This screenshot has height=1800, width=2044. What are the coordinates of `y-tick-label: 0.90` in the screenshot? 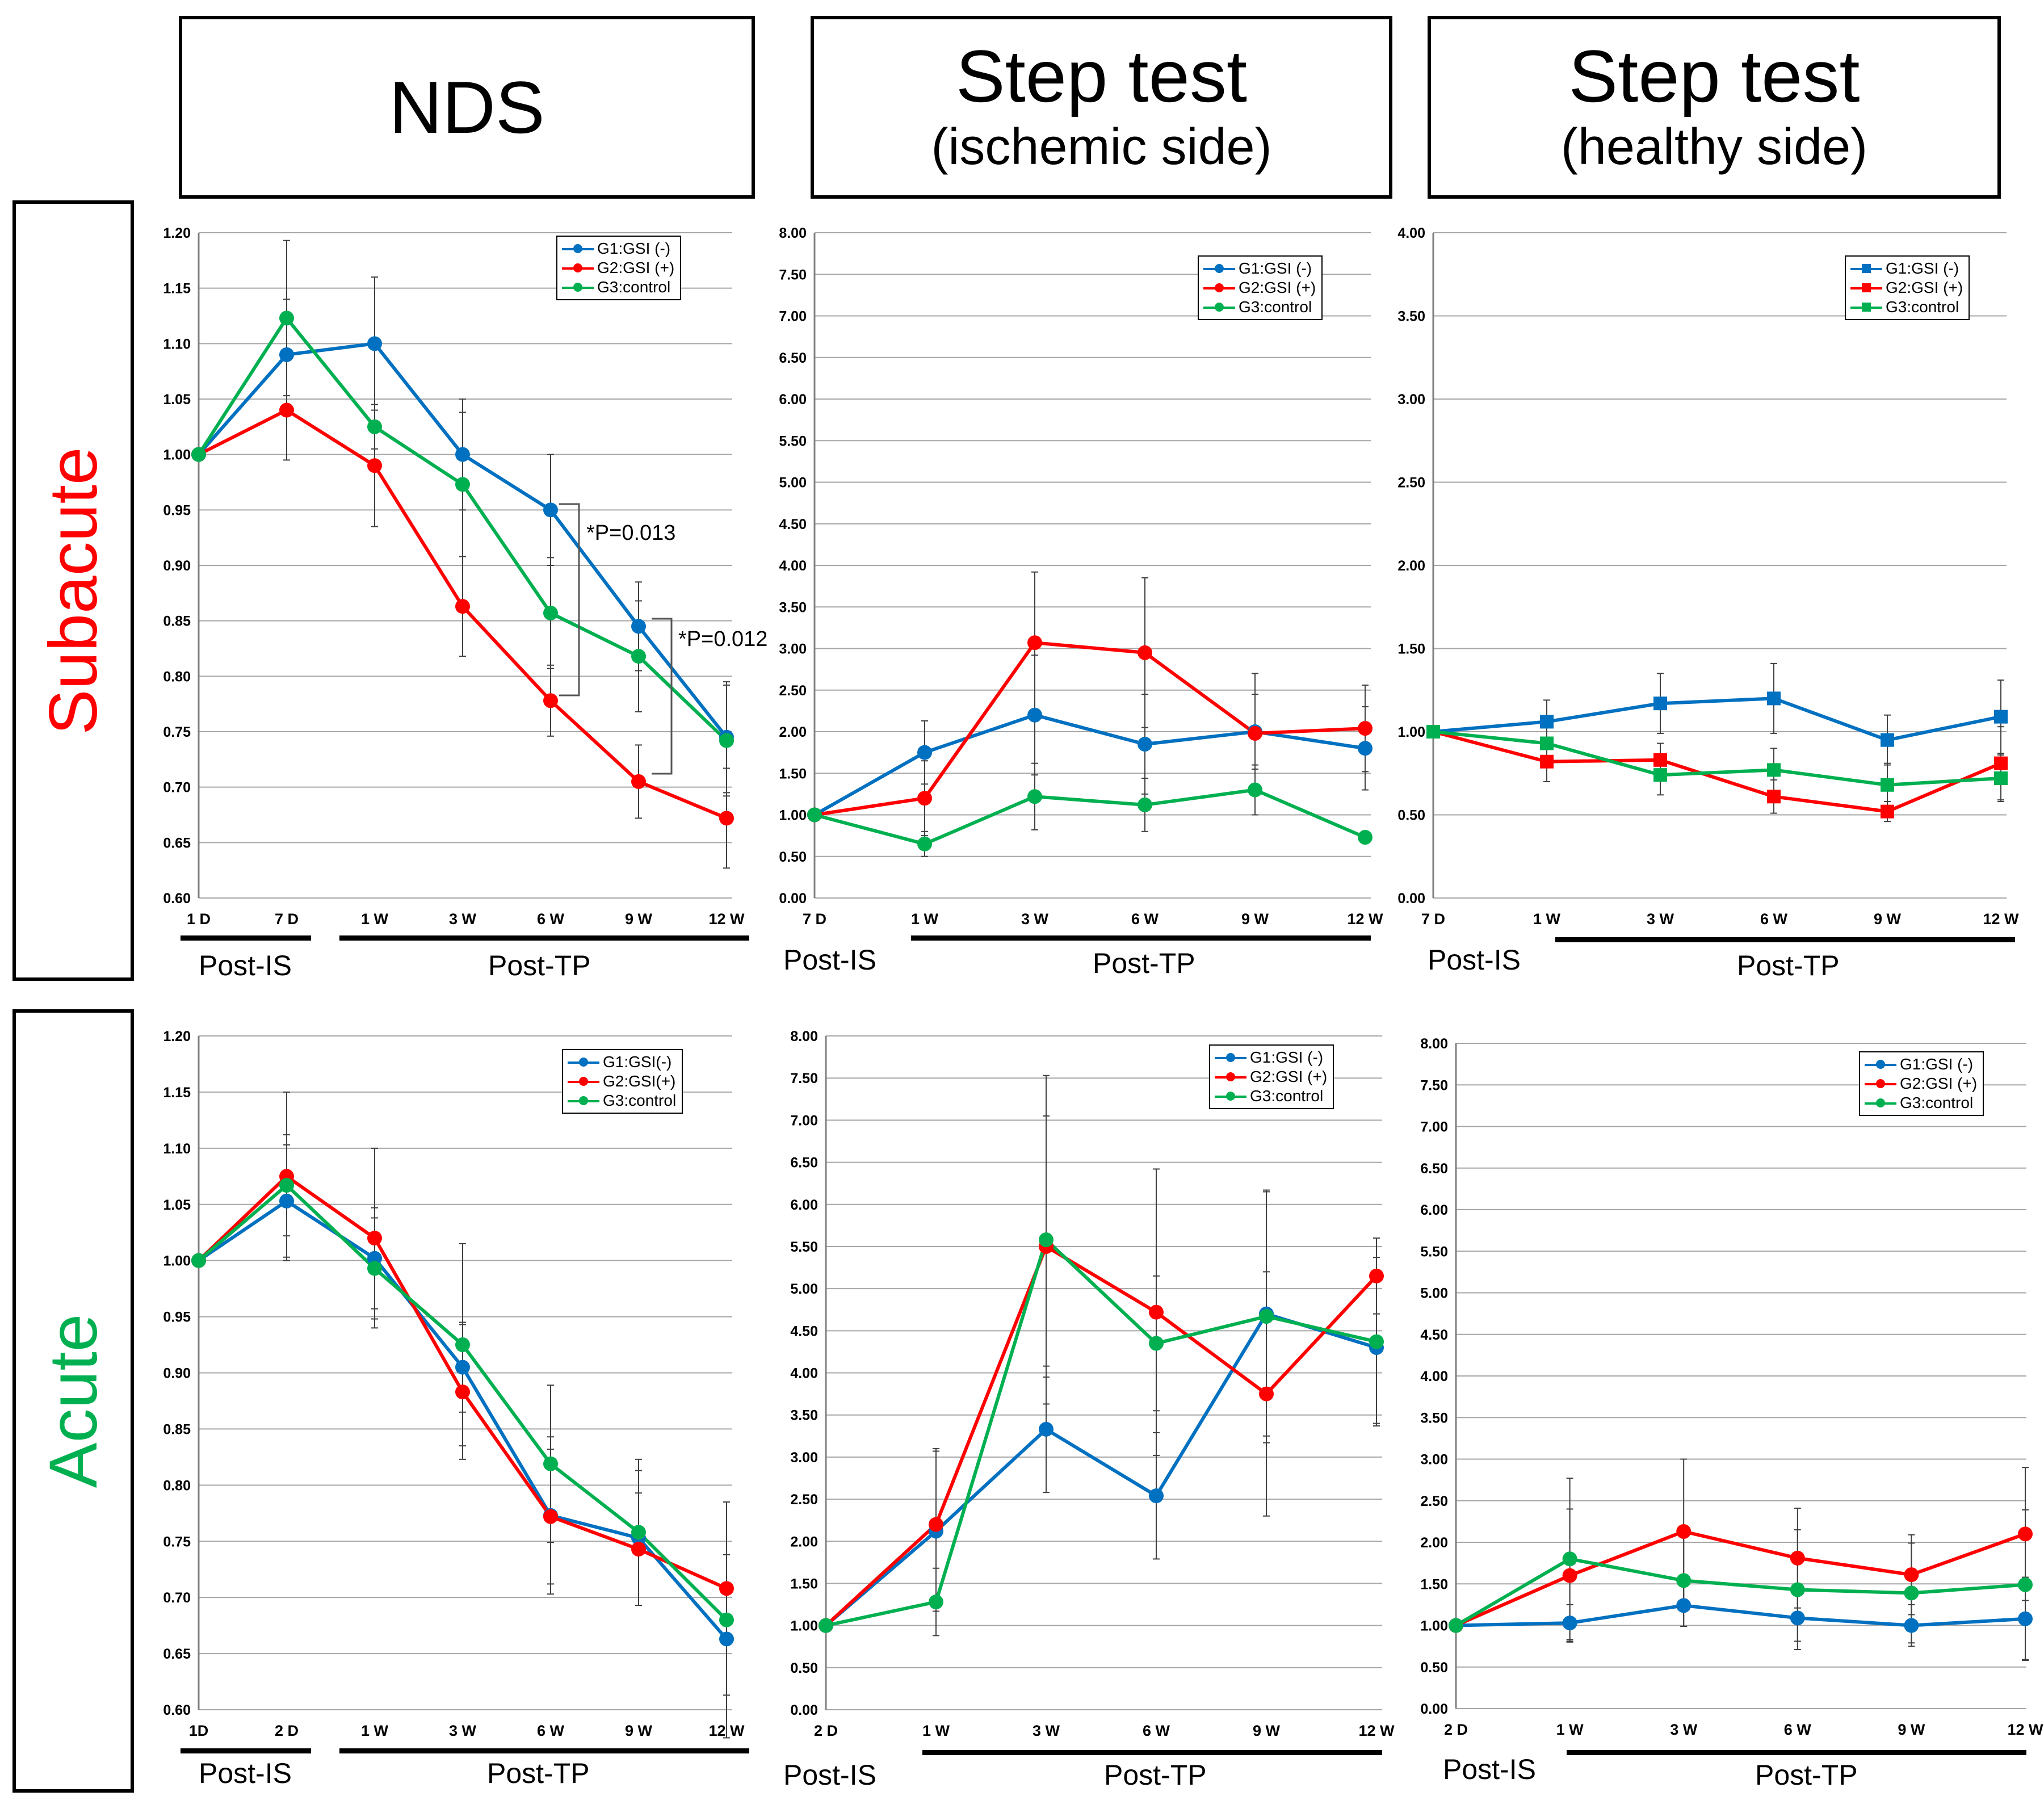 It's located at (177, 1374).